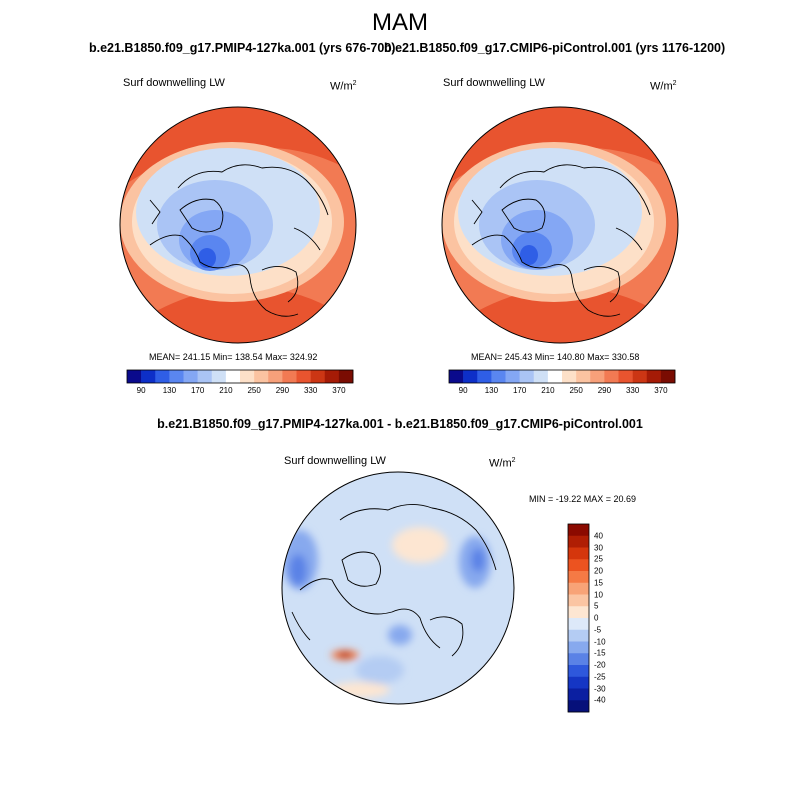 The height and width of the screenshot is (800, 800). Describe the element at coordinates (596, 618) in the screenshot. I see `colorbar-tick-label: 0` at that location.